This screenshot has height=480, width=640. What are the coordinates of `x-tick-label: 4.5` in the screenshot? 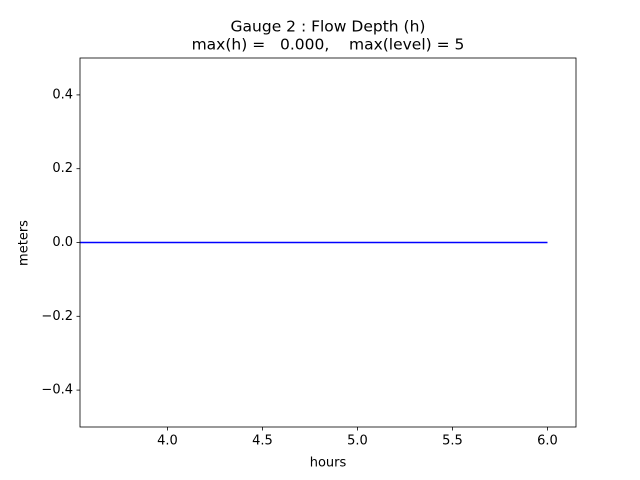 It's located at (262, 441).